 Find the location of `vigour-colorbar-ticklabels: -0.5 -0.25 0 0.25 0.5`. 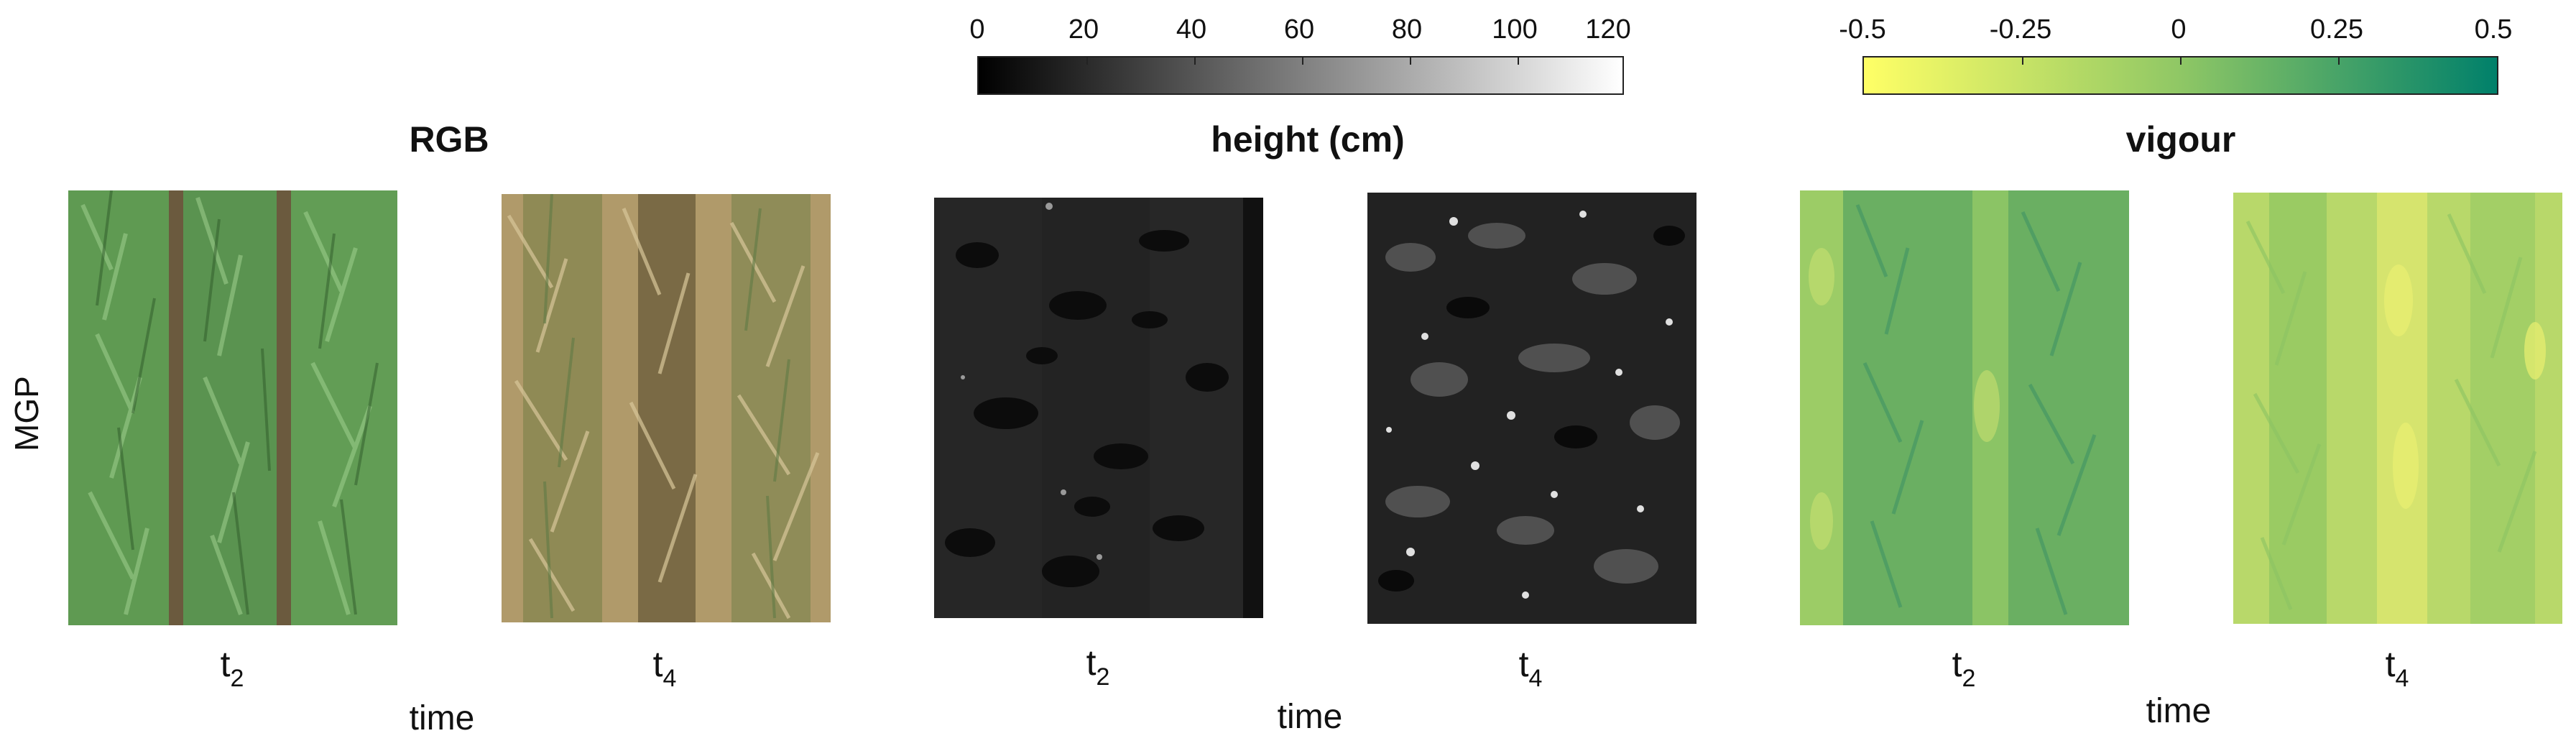

vigour-colorbar-ticklabels: -0.5 -0.25 0 0.25 0.5 is located at coordinates (2175, 31).